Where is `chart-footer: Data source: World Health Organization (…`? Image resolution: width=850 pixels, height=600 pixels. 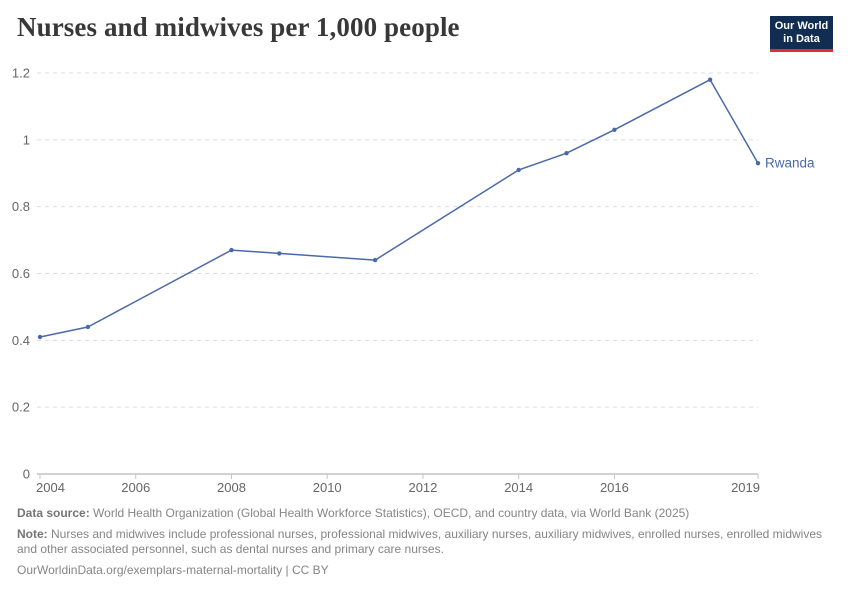
chart-footer: Data source: World Health Organization (… is located at coordinates (423, 544).